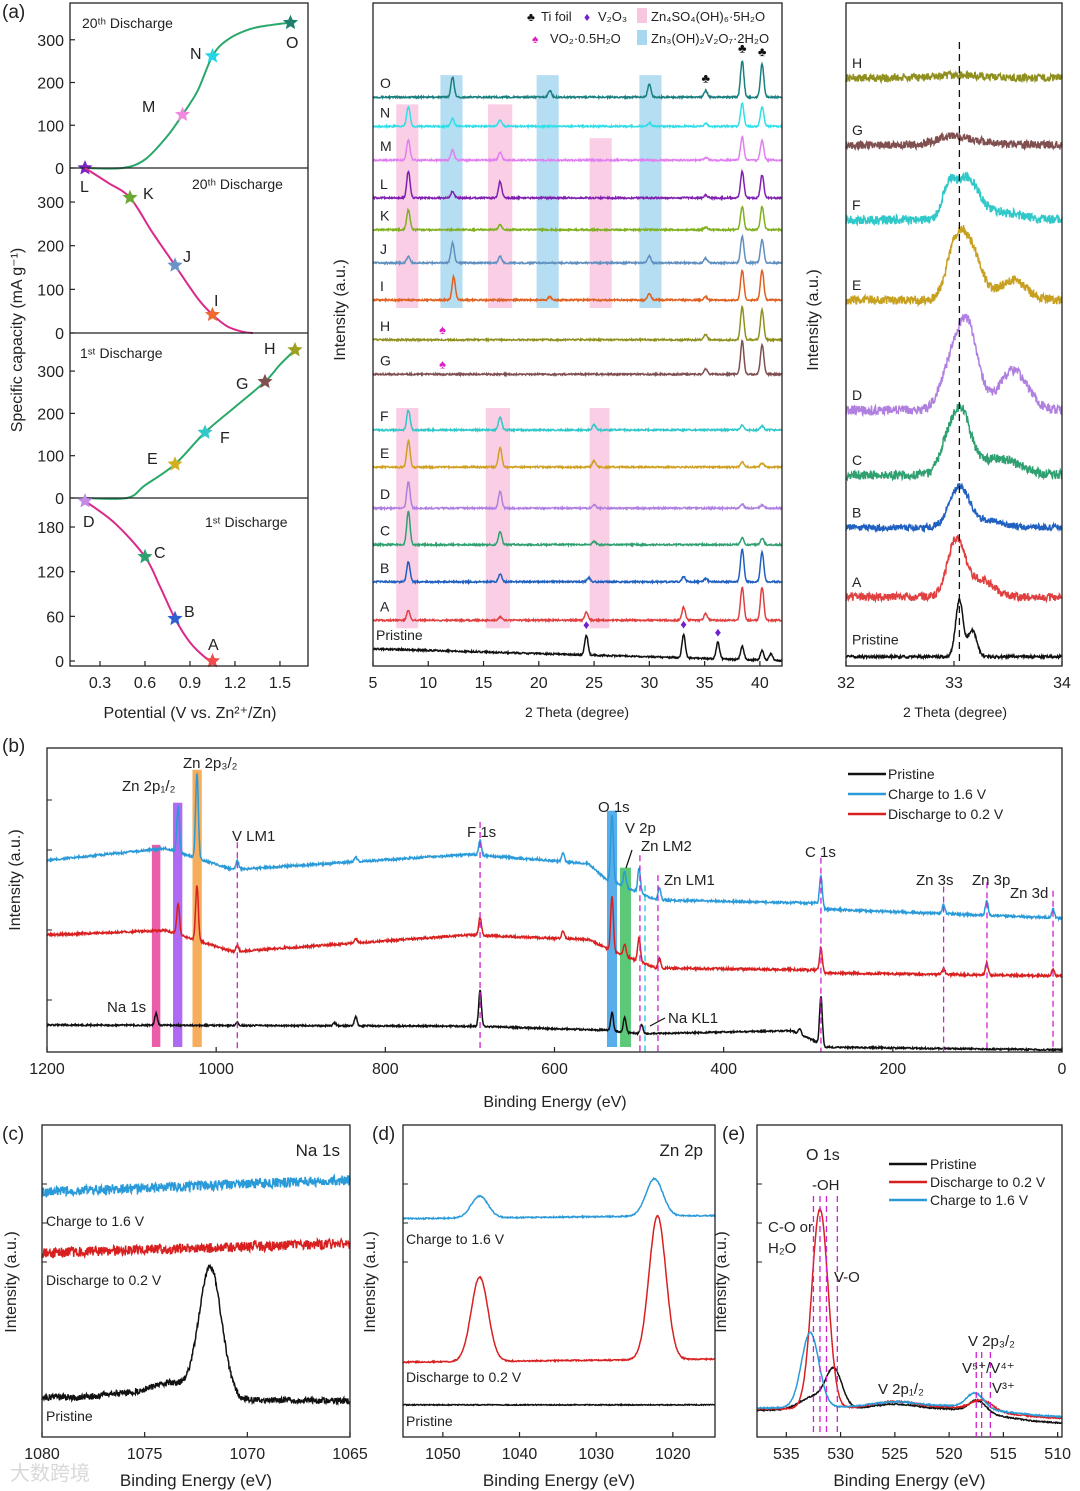 Image resolution: width=1080 pixels, height=1491 pixels. I want to click on peak-annotation: V-O, so click(847, 1277).